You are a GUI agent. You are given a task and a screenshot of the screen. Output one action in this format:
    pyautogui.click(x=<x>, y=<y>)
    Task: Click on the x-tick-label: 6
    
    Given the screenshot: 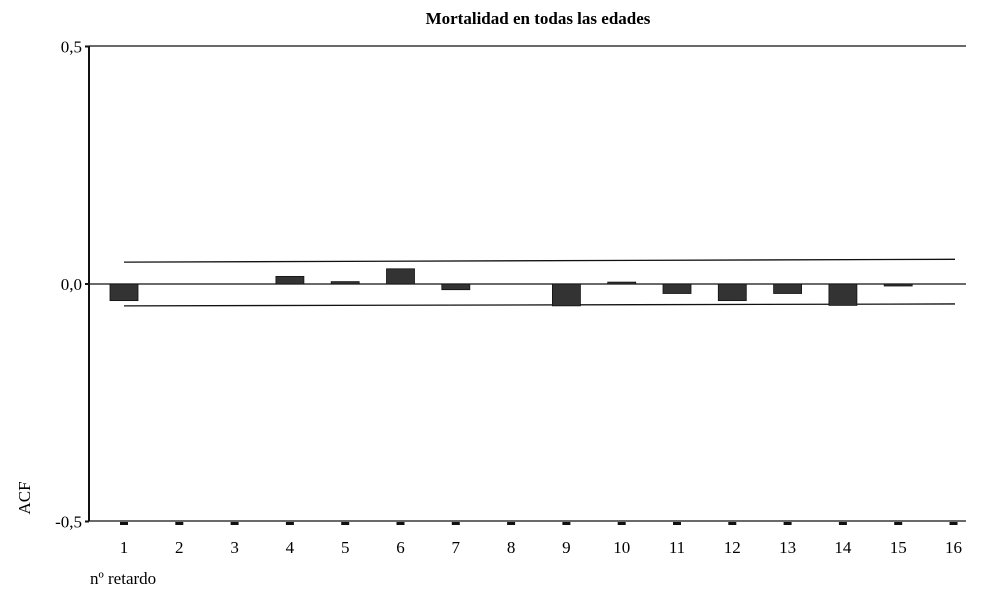 What is the action you would take?
    pyautogui.click(x=400, y=547)
    